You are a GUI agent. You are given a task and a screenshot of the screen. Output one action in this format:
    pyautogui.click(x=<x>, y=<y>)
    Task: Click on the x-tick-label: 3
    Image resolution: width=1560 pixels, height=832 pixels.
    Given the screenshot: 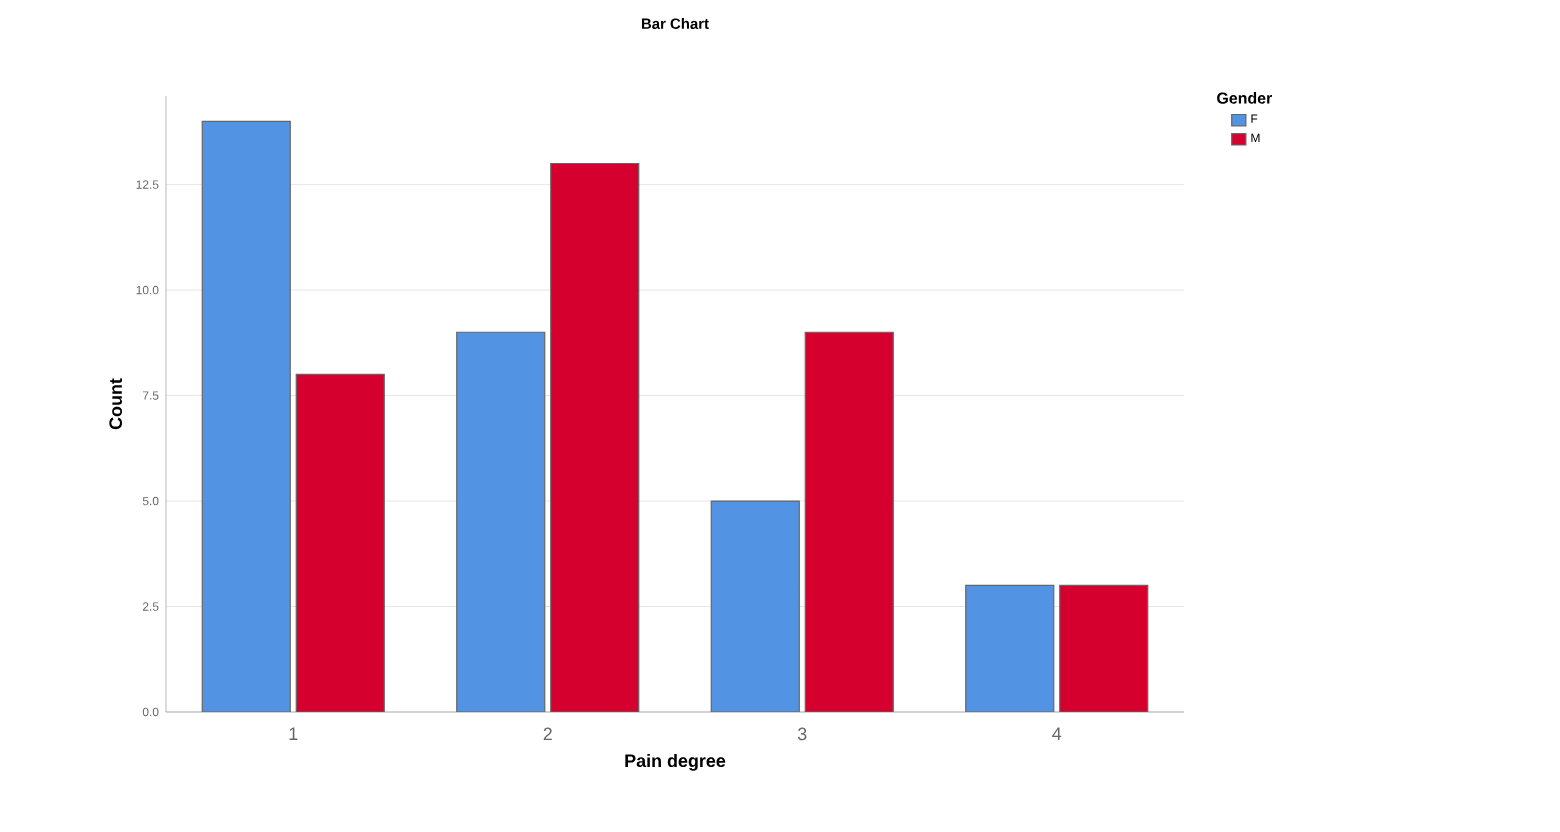 What is the action you would take?
    pyautogui.click(x=802, y=734)
    